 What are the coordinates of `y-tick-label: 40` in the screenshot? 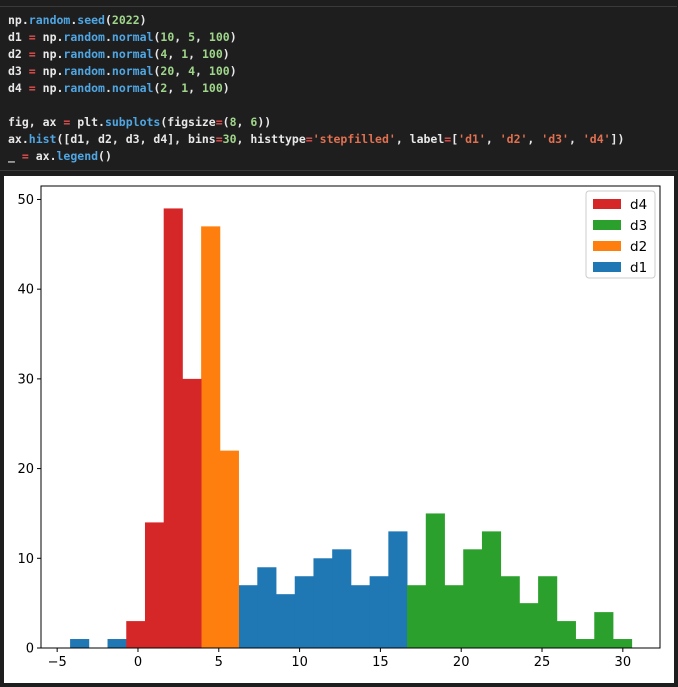 It's located at (25, 290).